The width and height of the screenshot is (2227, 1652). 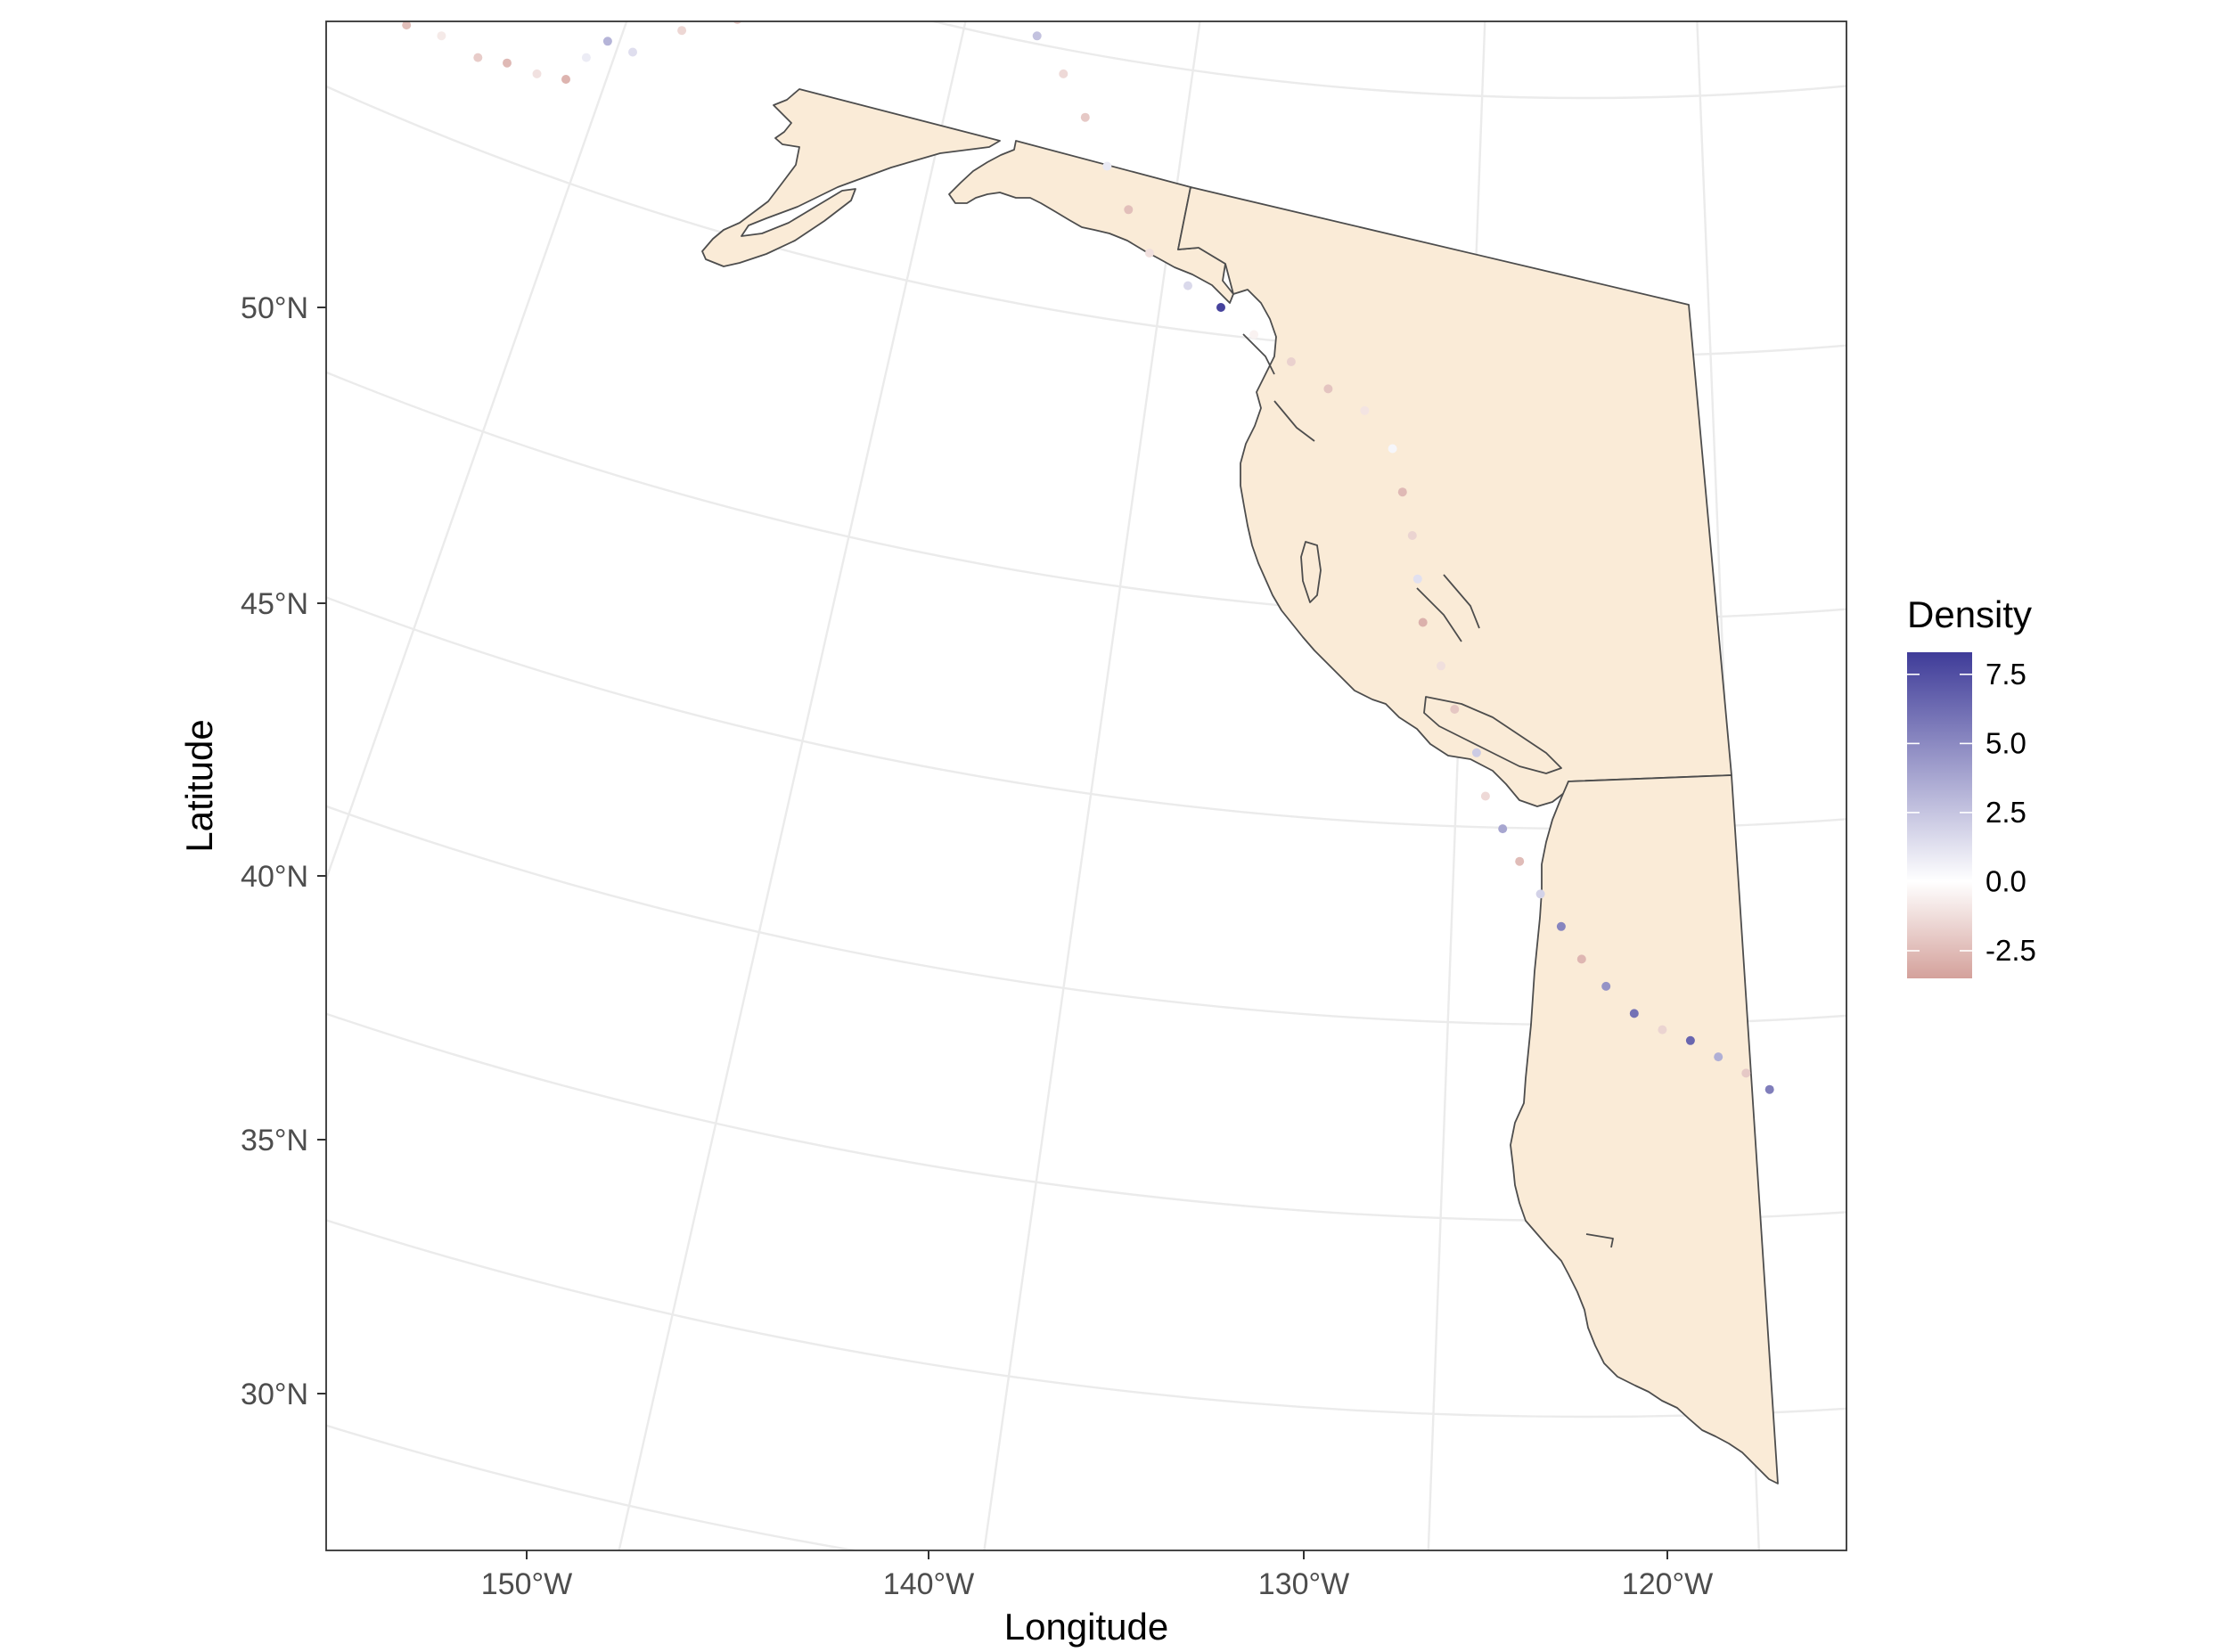 I want to click on x-axis: 150°W 140°W 130°W 120°W Longitude, so click(x=1097, y=1599).